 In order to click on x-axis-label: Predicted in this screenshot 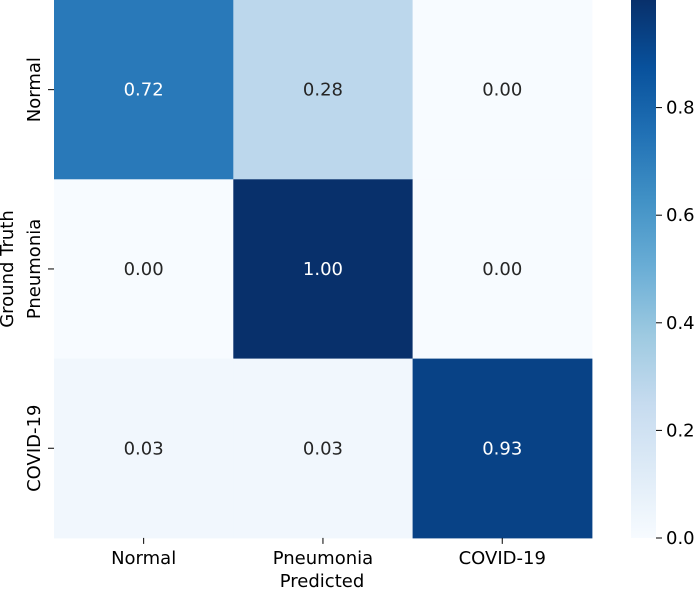, I will do `click(322, 581)`.